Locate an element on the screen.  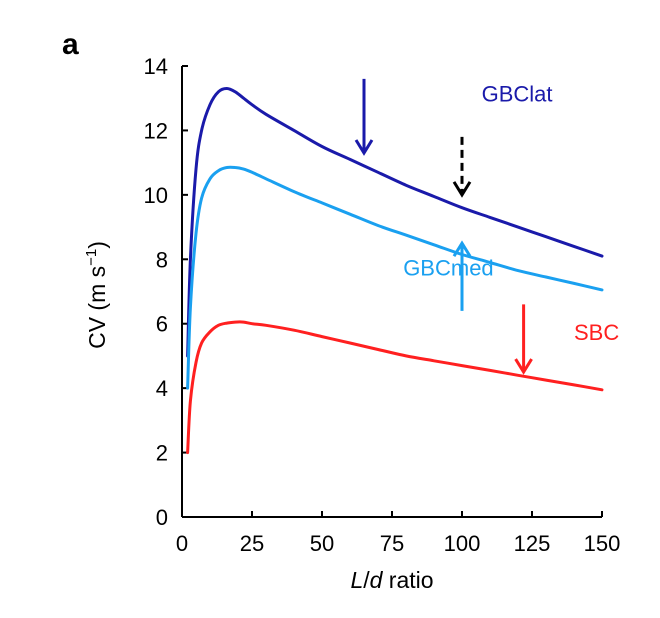
x-tick-label: 125 is located at coordinates (532, 543).